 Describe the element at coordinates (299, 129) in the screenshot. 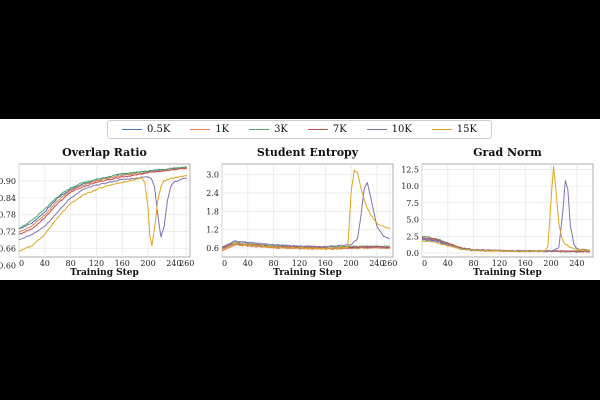

I see `legend: 0.5K 1K 3K 7K 10K 15K` at that location.